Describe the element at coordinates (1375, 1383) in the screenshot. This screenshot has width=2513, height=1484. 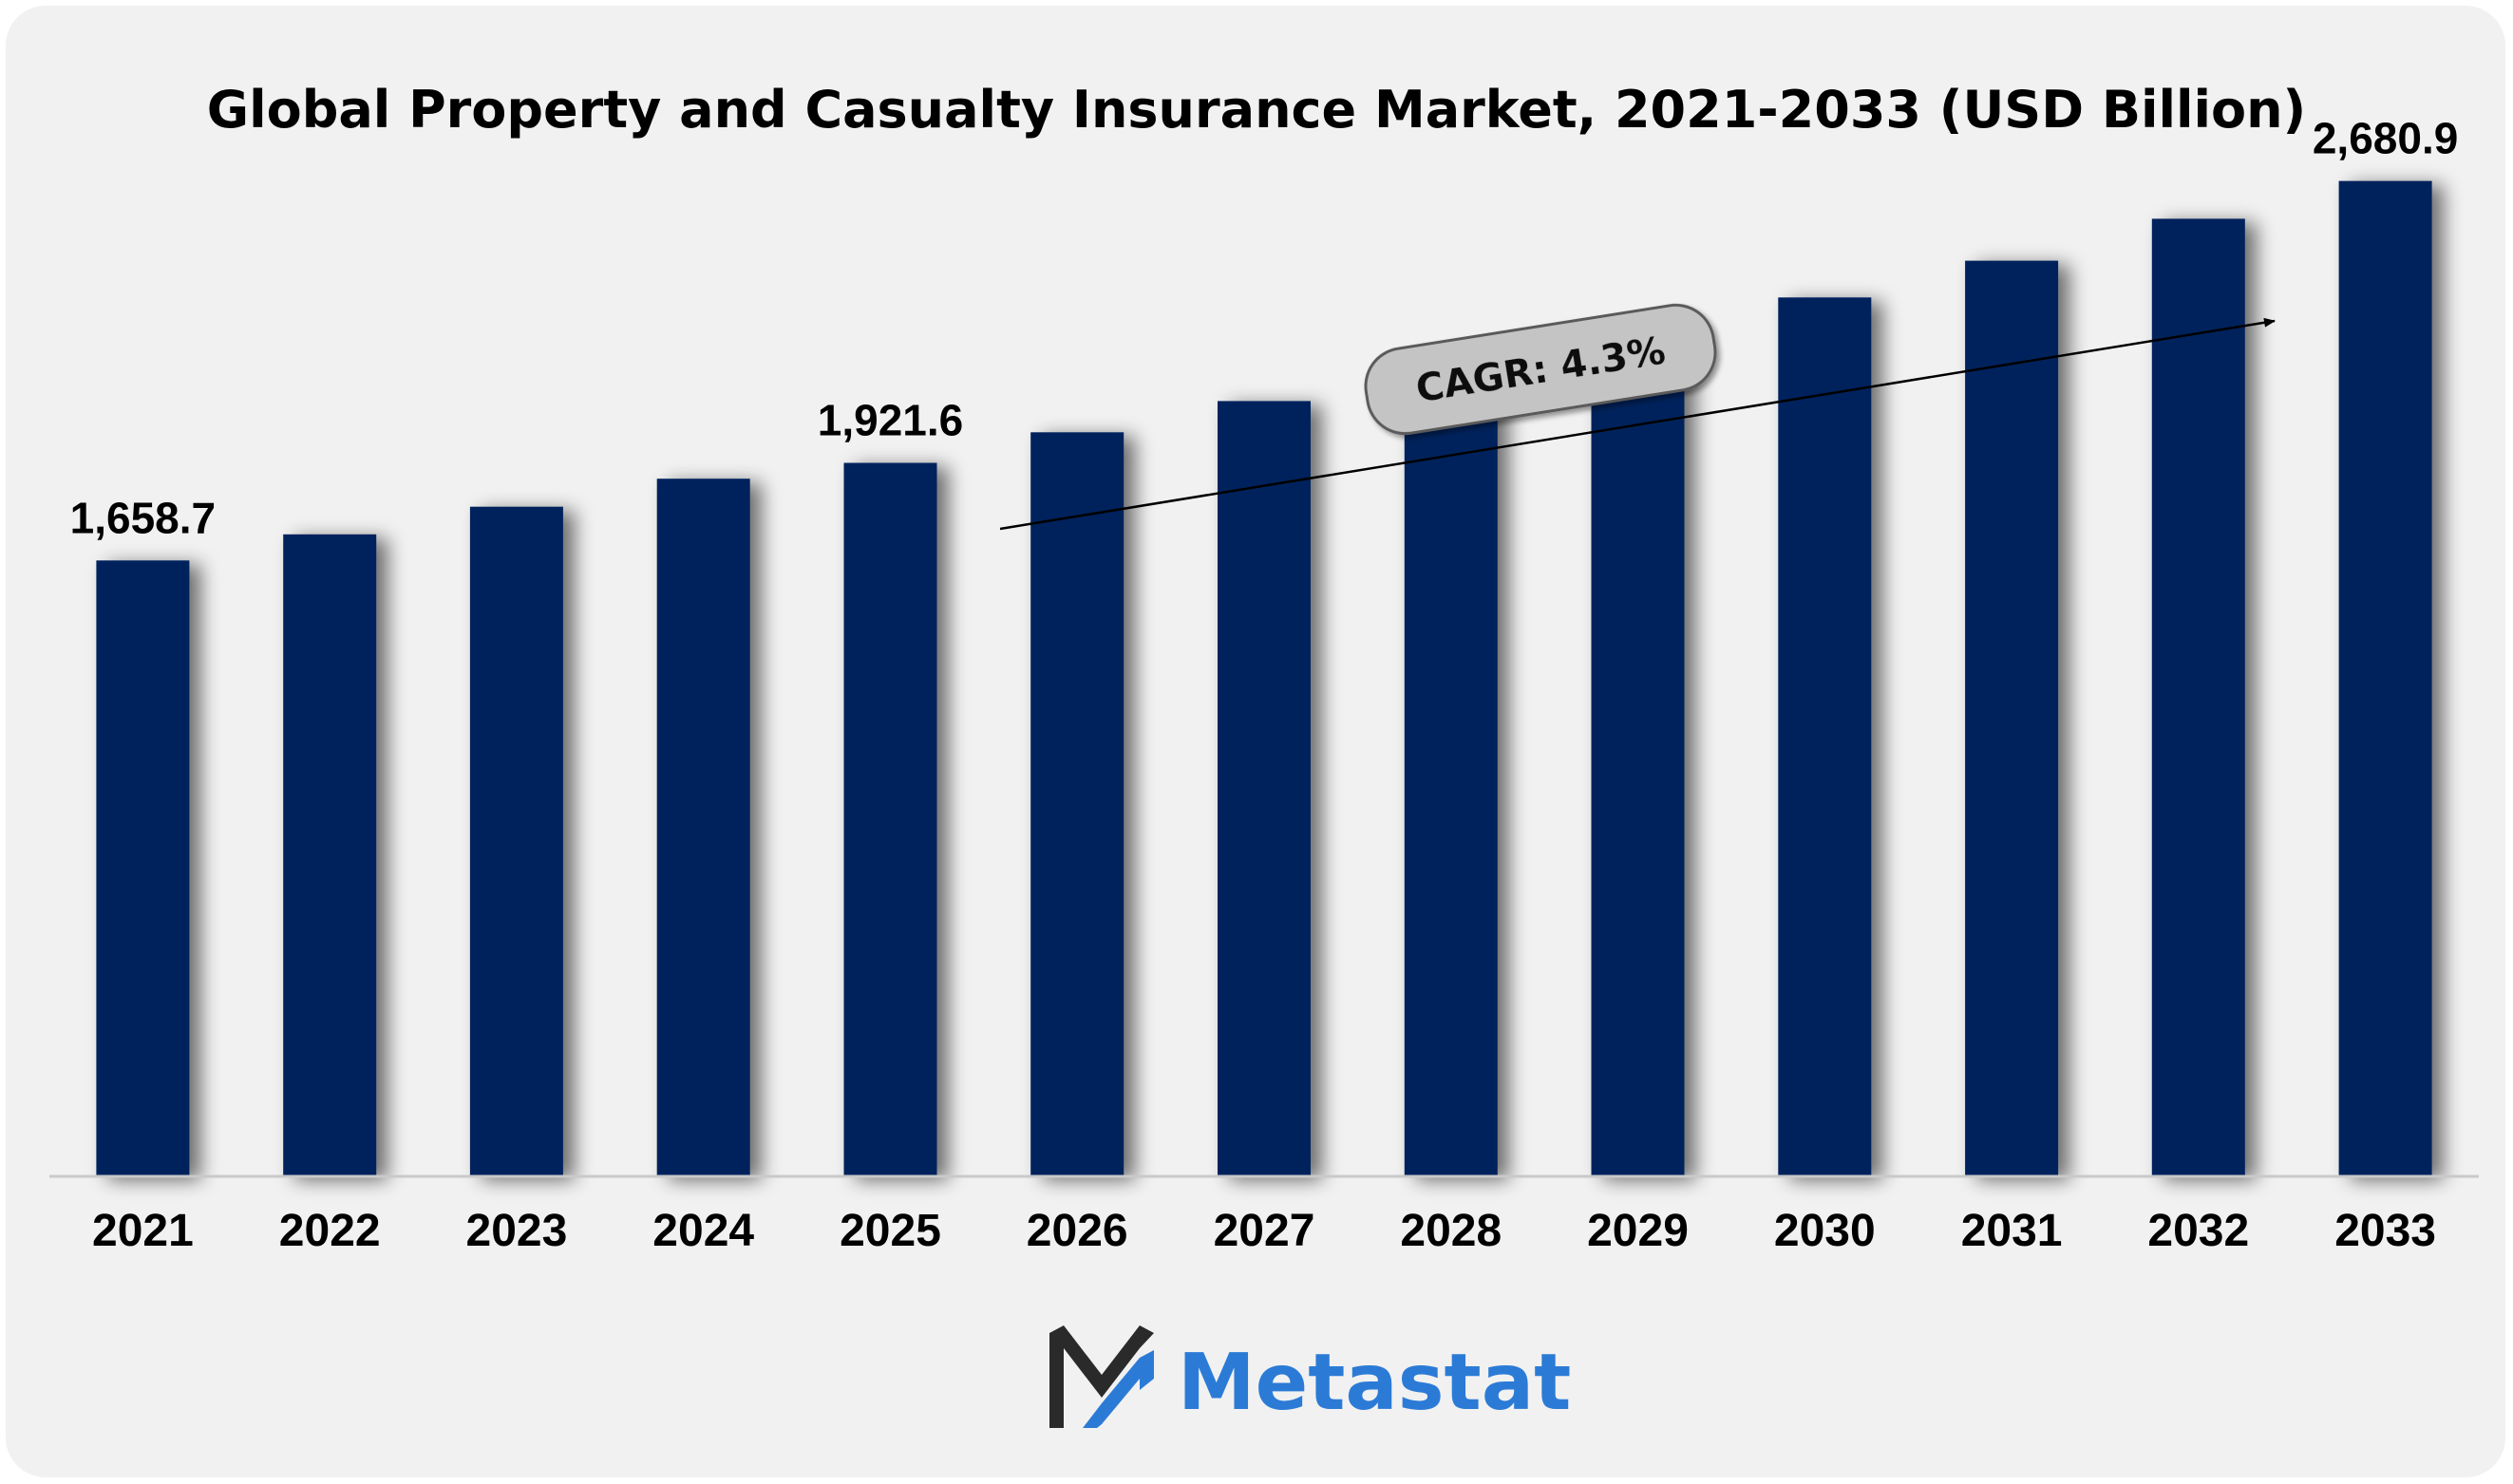
I see `brand-name: Metastat` at that location.